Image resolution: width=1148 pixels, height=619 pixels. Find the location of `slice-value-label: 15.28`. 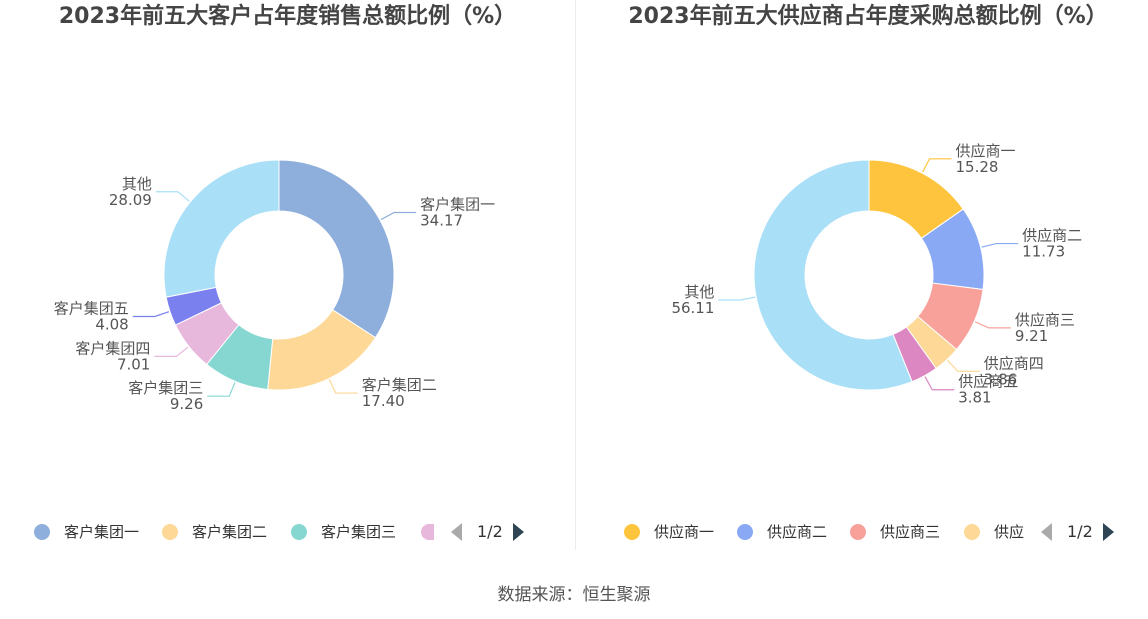

slice-value-label: 15.28 is located at coordinates (976, 167).